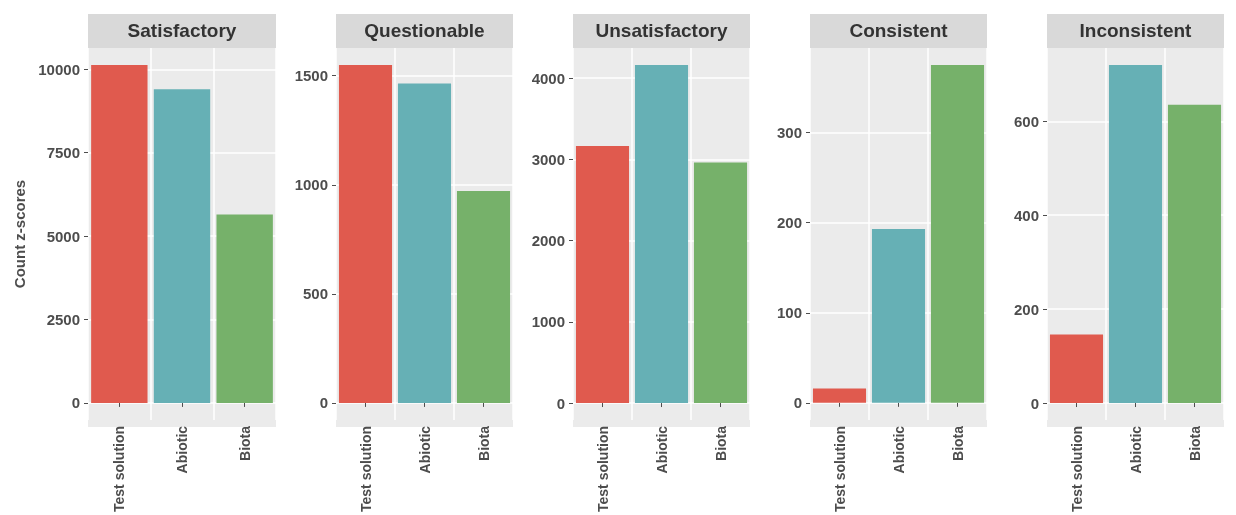 Image resolution: width=1236 pixels, height=515 pixels. Describe the element at coordinates (789, 133) in the screenshot. I see `y-tick-label: 300` at that location.